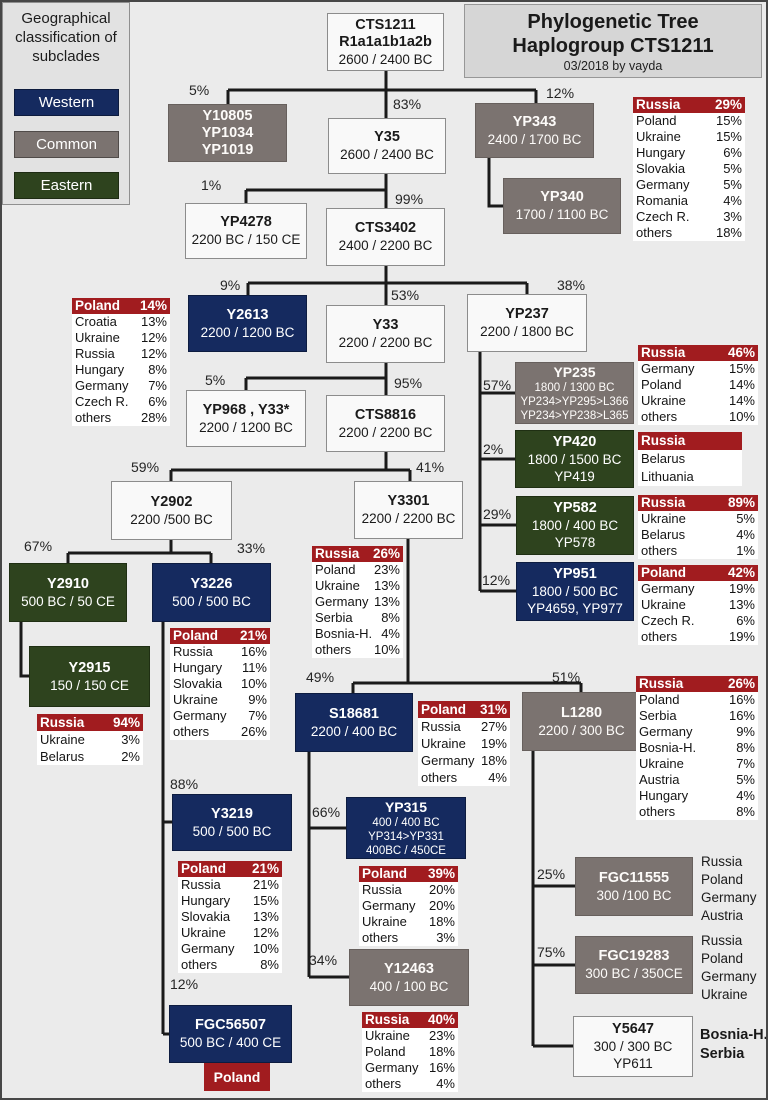 The image size is (768, 1100). I want to click on country-value: 5%, so click(745, 518).